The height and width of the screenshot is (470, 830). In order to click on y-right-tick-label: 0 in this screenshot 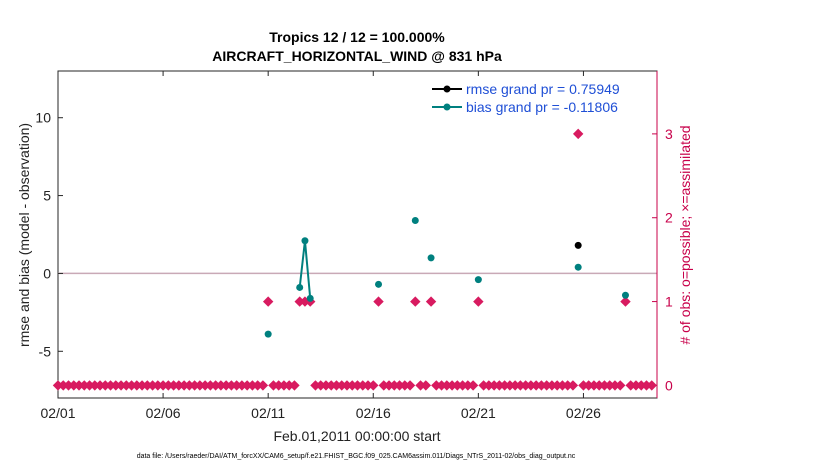, I will do `click(669, 385)`.